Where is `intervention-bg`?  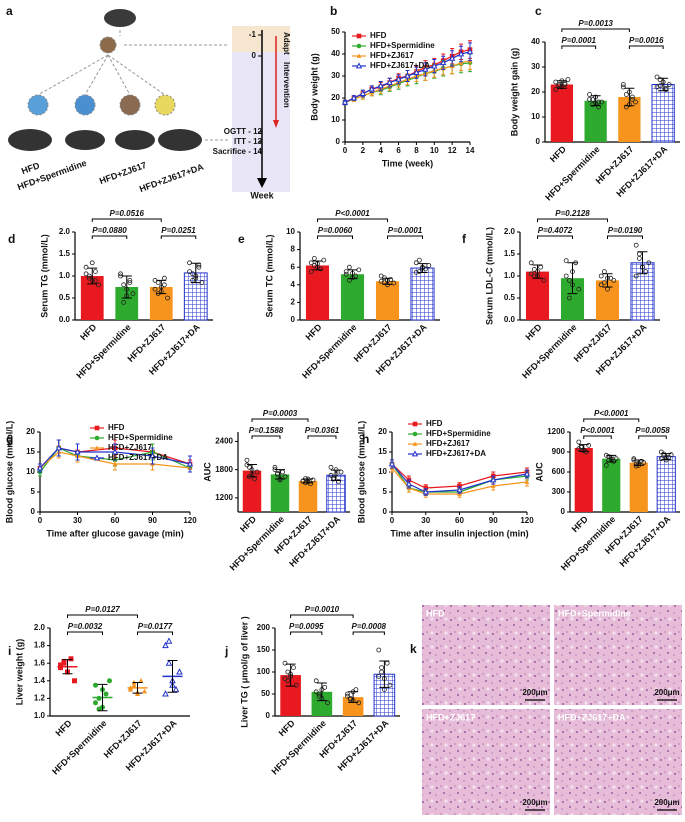
intervention-bg is located at coordinates (261, 122).